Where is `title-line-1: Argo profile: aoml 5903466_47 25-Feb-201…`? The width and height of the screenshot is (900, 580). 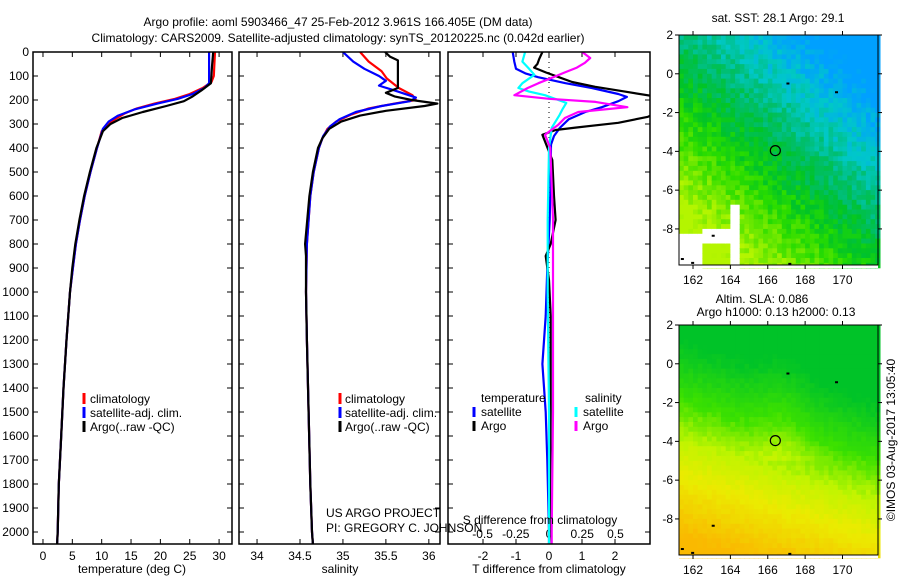
title-line-1: Argo profile: aoml 5903466_47 25-Feb-201… is located at coordinates (338, 22).